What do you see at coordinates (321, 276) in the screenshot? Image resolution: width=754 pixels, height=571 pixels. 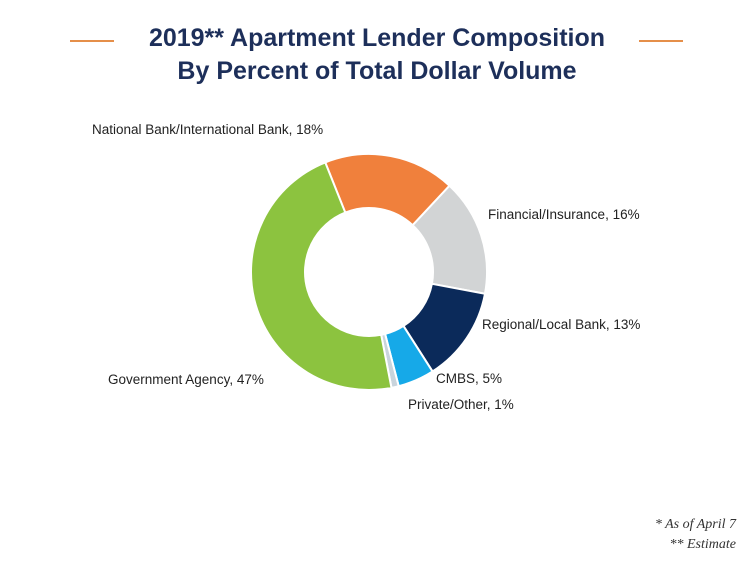 I see `slice-government-agency` at bounding box center [321, 276].